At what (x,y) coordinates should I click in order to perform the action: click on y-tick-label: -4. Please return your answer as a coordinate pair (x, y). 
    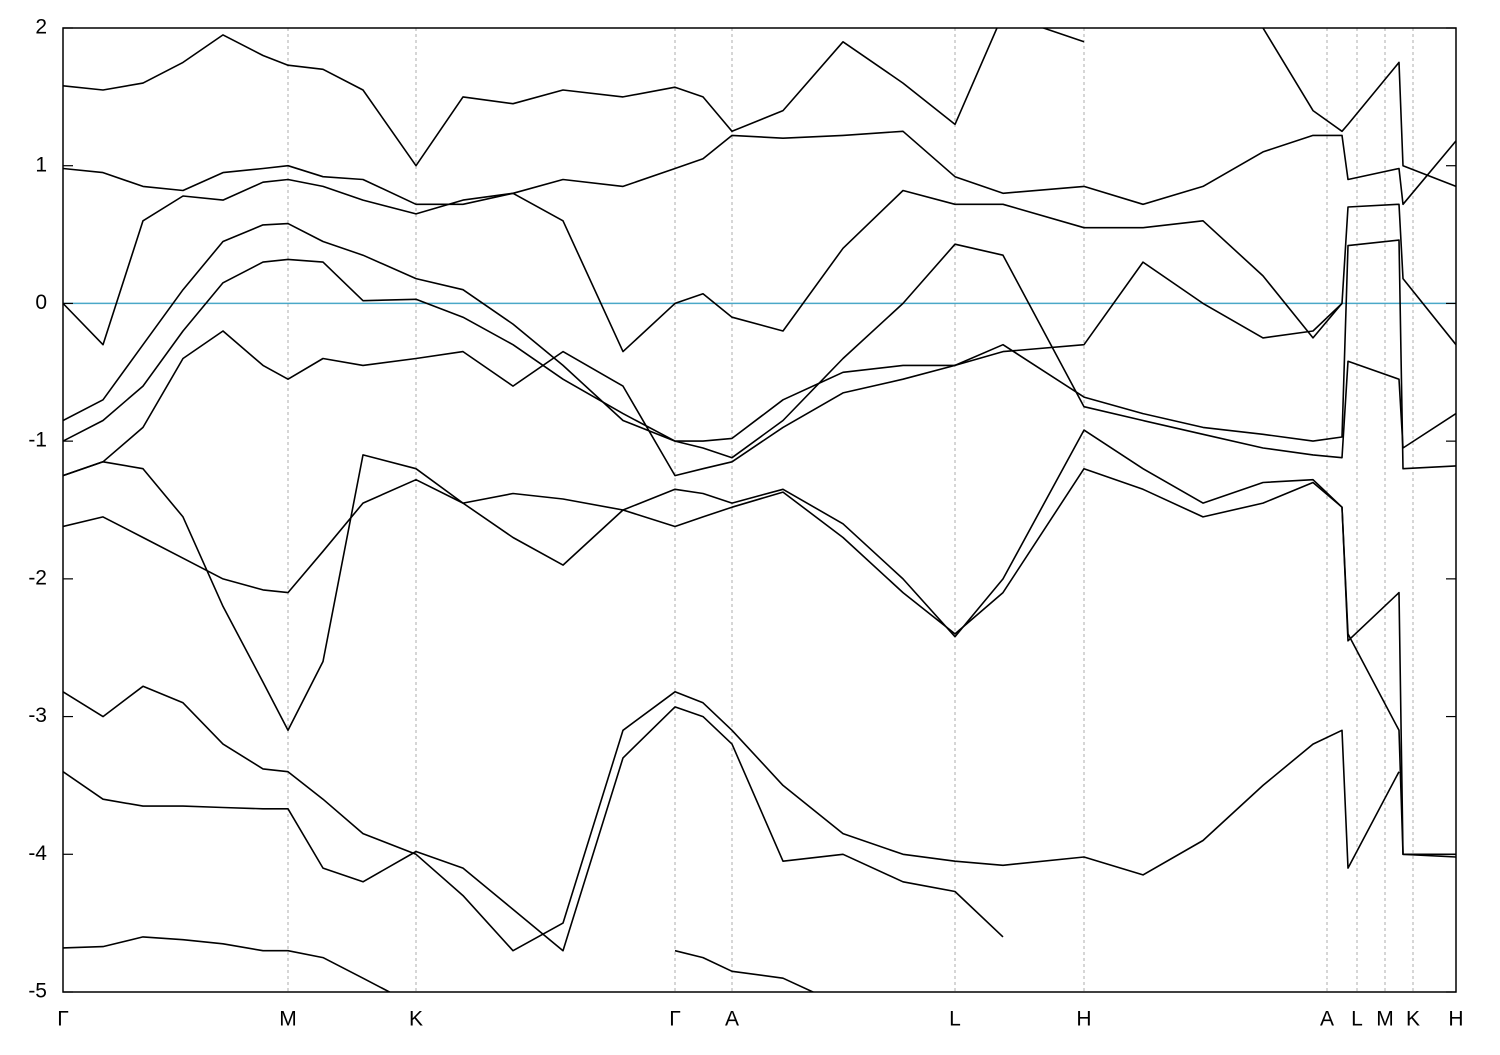
    Looking at the image, I should click on (37, 853).